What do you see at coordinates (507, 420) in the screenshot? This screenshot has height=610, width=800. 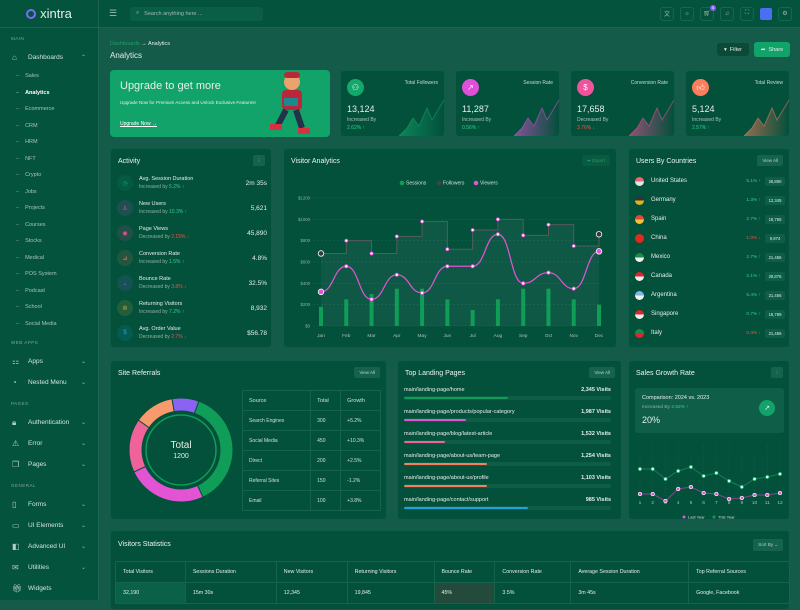 I see `progress-bar` at bounding box center [507, 420].